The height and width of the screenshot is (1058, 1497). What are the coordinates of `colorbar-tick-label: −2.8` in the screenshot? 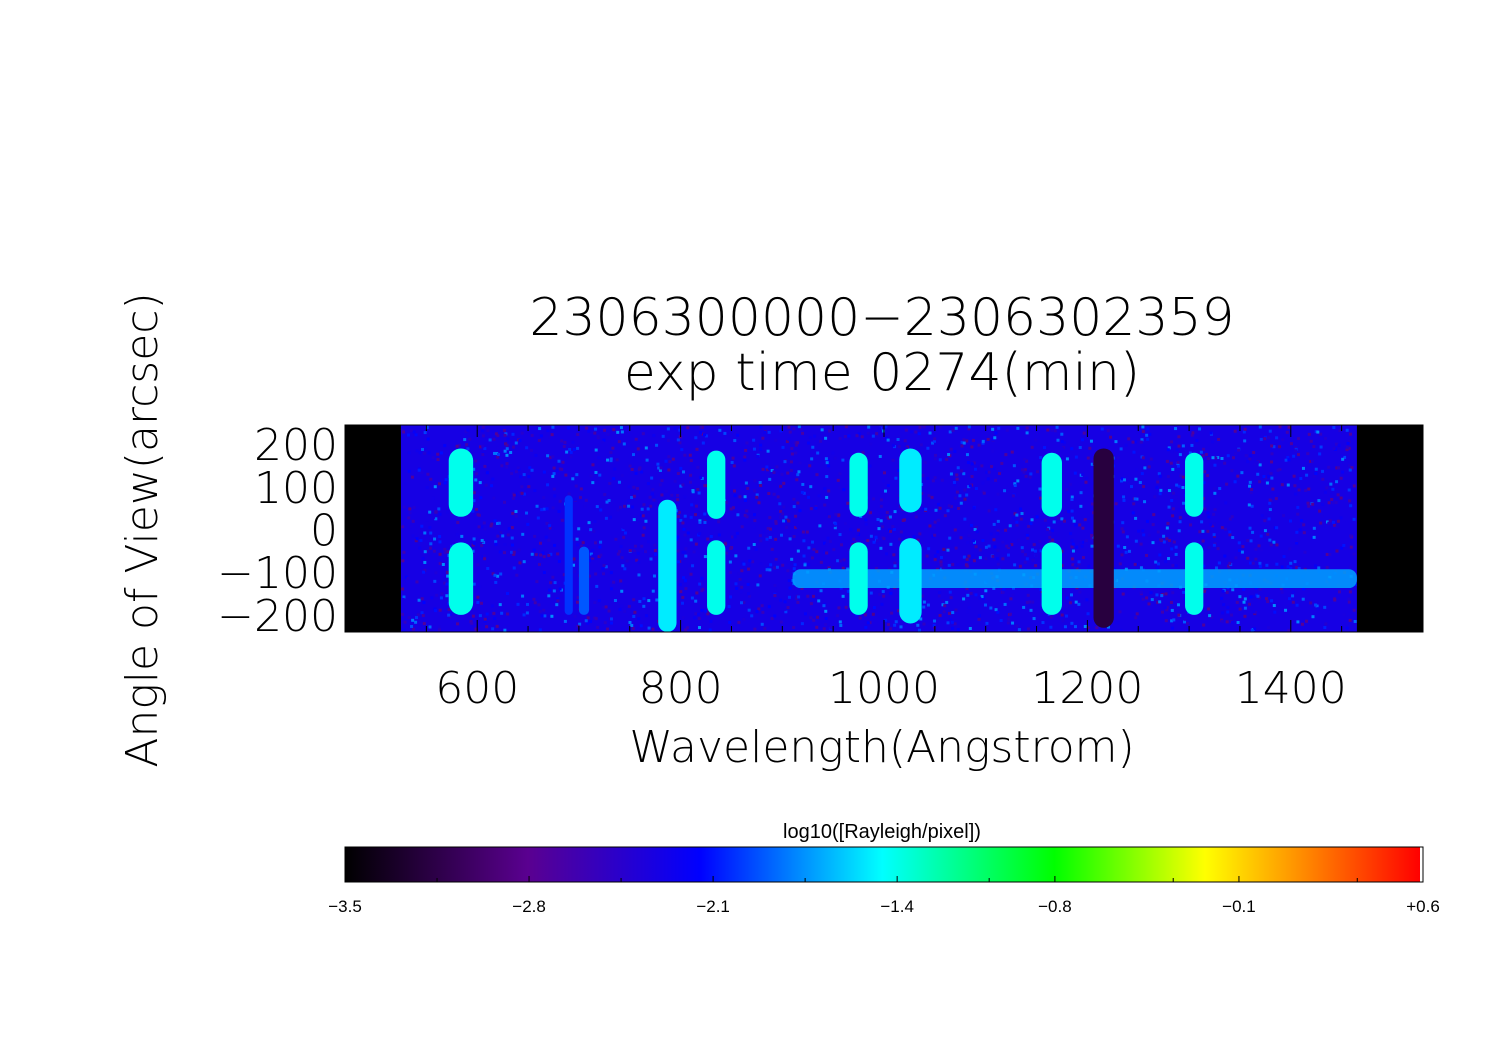 It's located at (529, 906).